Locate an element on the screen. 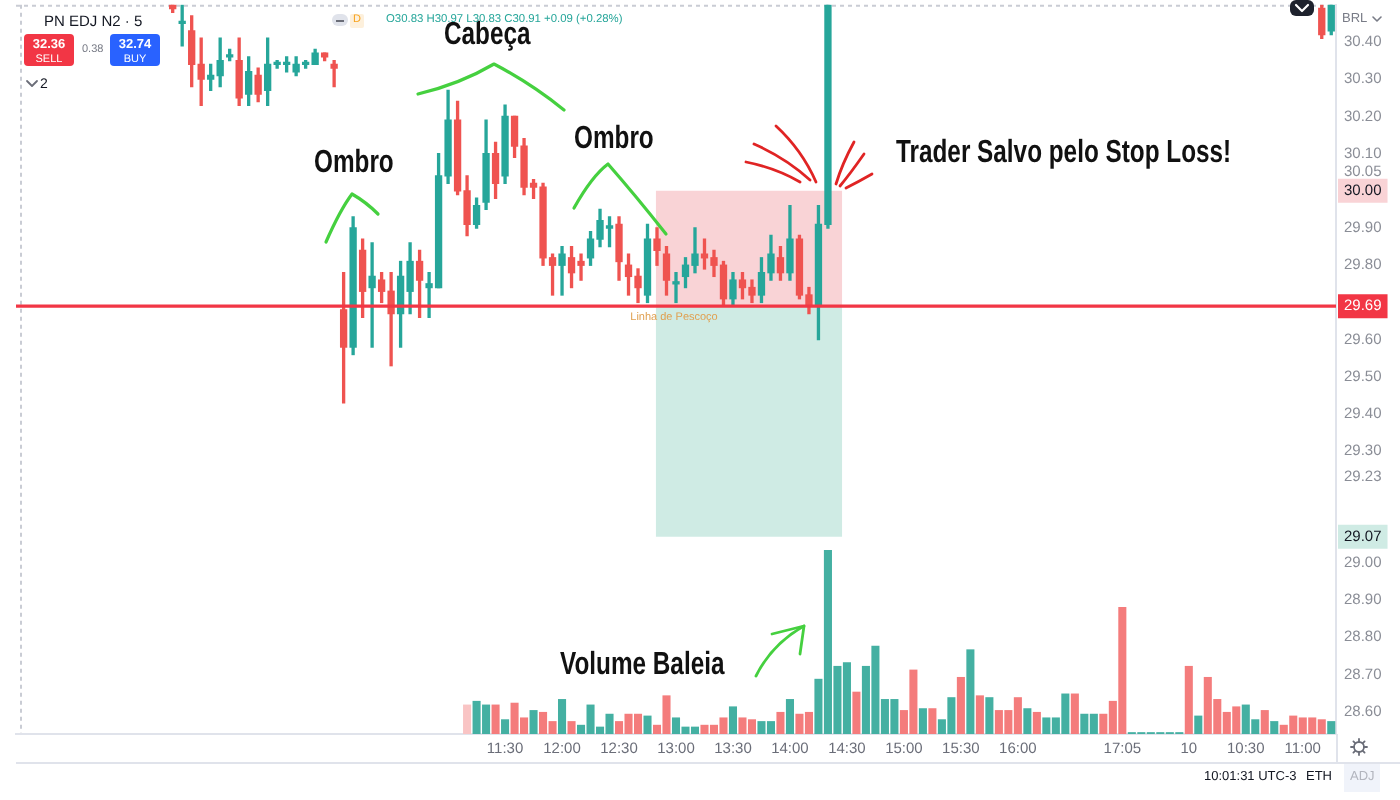 The height and width of the screenshot is (800, 1400). annotation: Trader Salvo pelo Stop Loss! is located at coordinates (1064, 153).